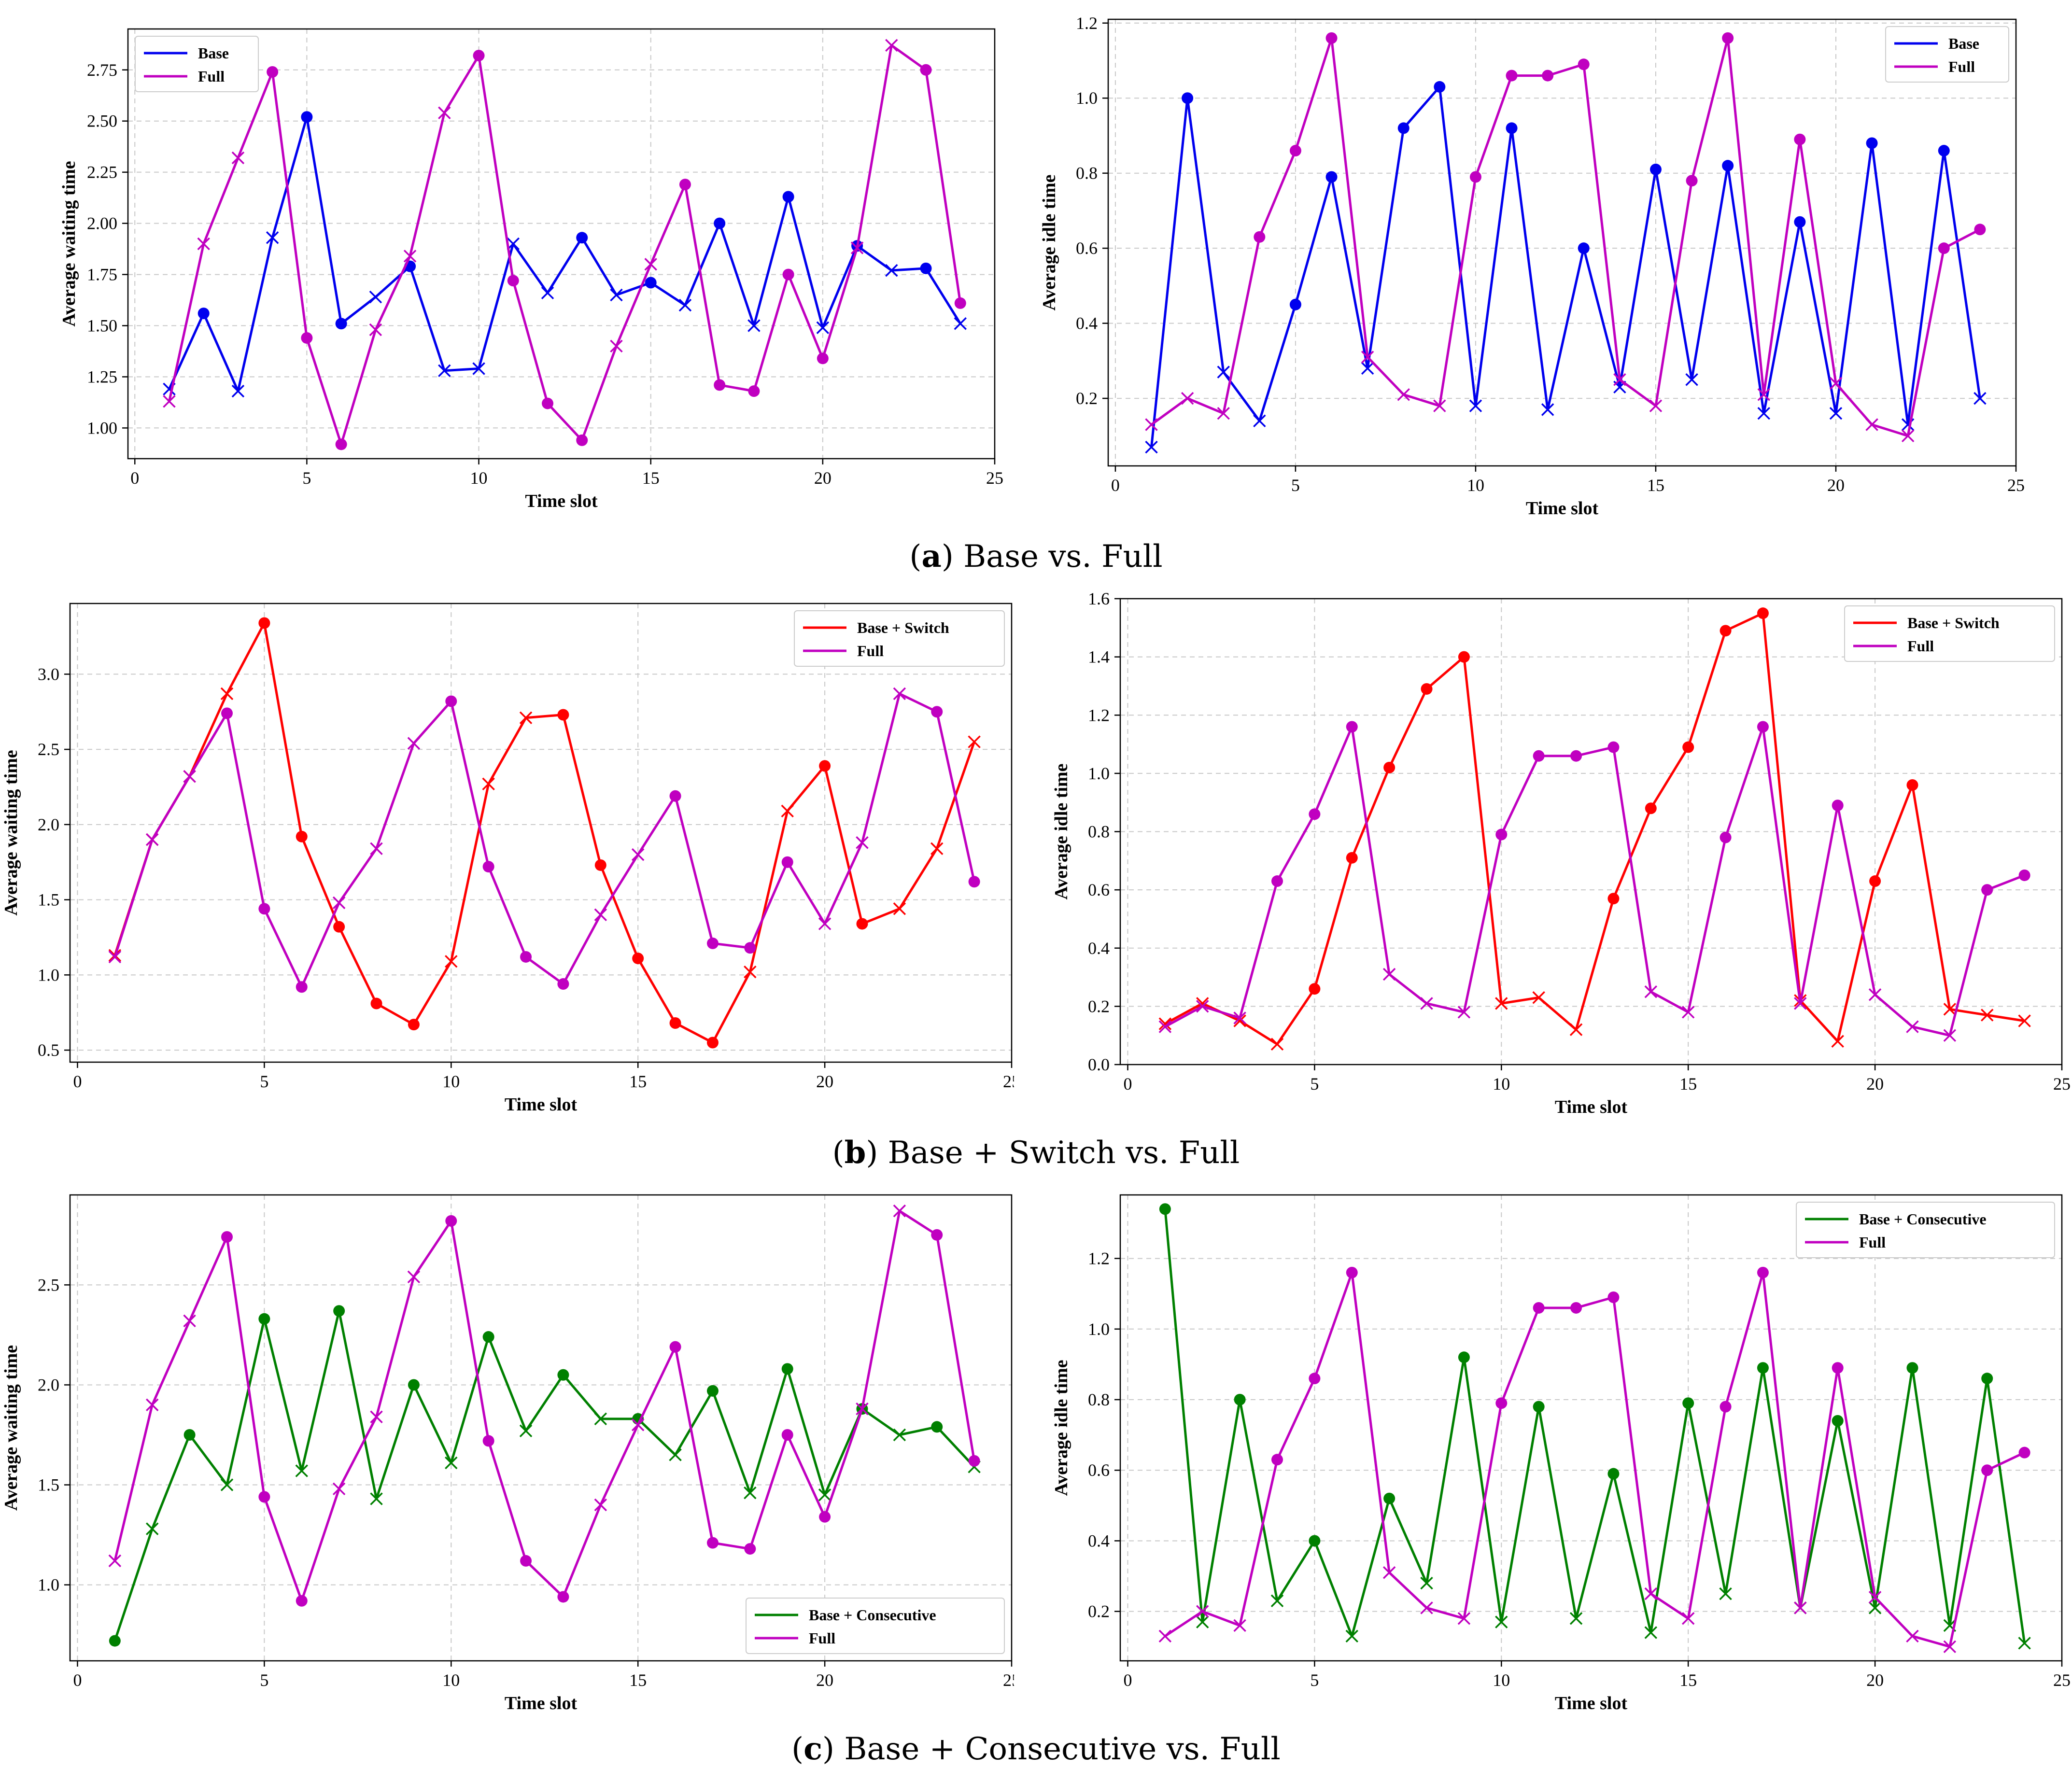 The width and height of the screenshot is (2072, 1782). Describe the element at coordinates (102, 121) in the screenshot. I see `y-tick-label: 2.50` at that location.